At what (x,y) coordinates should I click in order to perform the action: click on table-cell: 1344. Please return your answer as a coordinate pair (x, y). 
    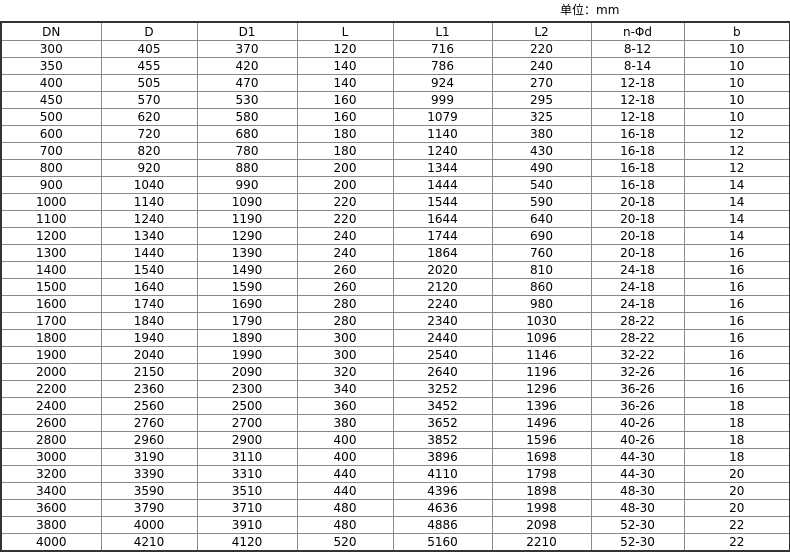
    Looking at the image, I should click on (442, 168).